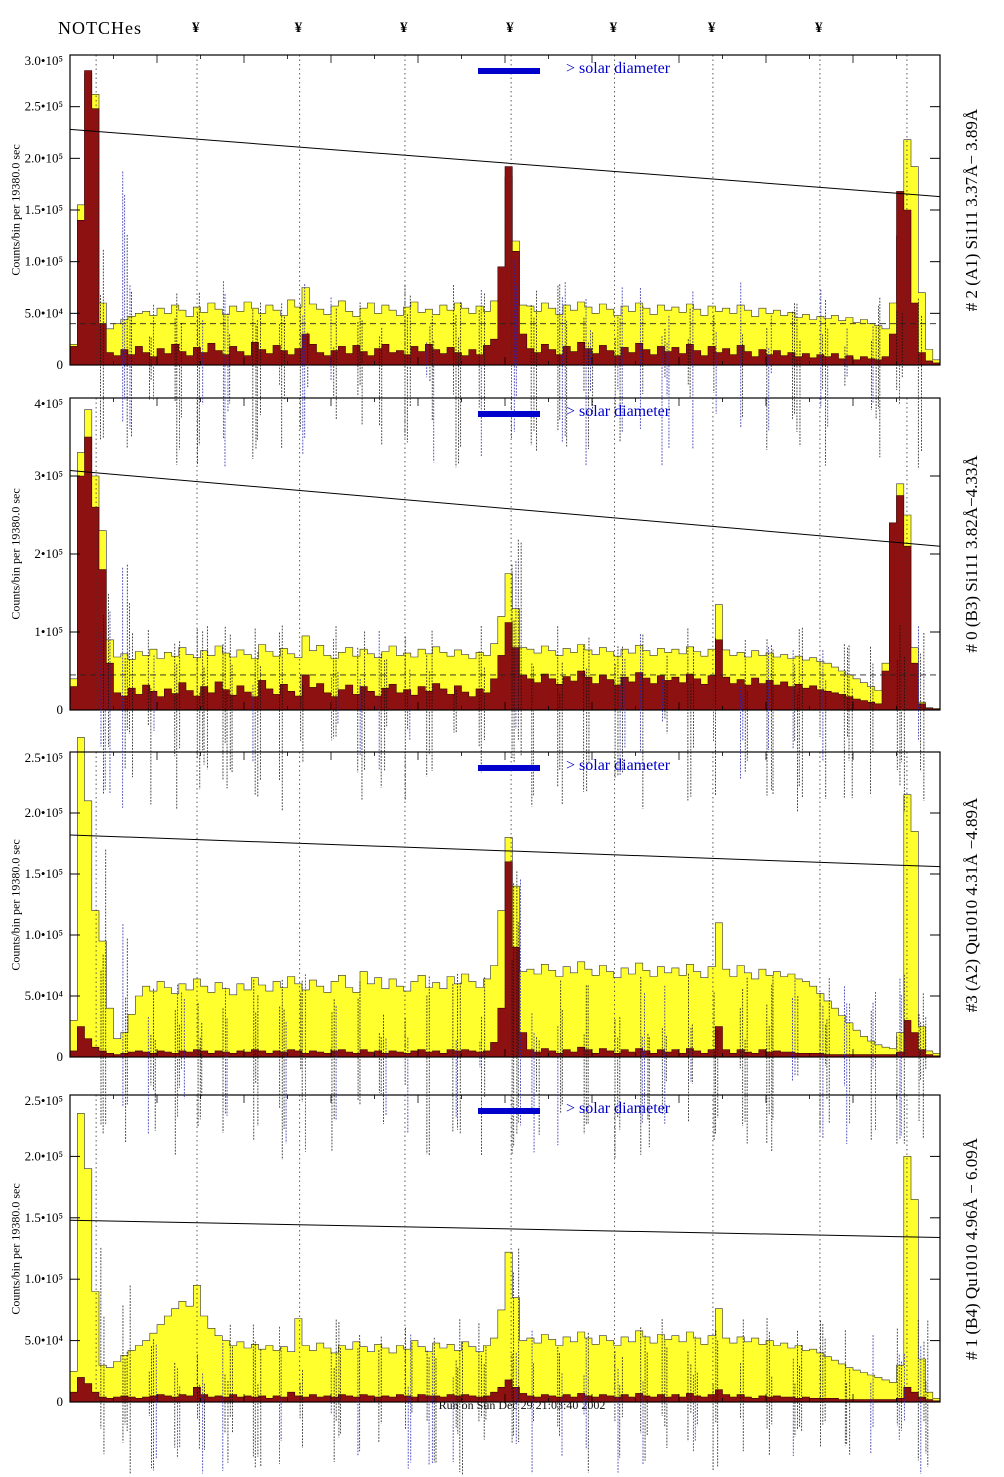 The height and width of the screenshot is (1477, 1004). I want to click on notches-label: NOTCHes, so click(100, 28).